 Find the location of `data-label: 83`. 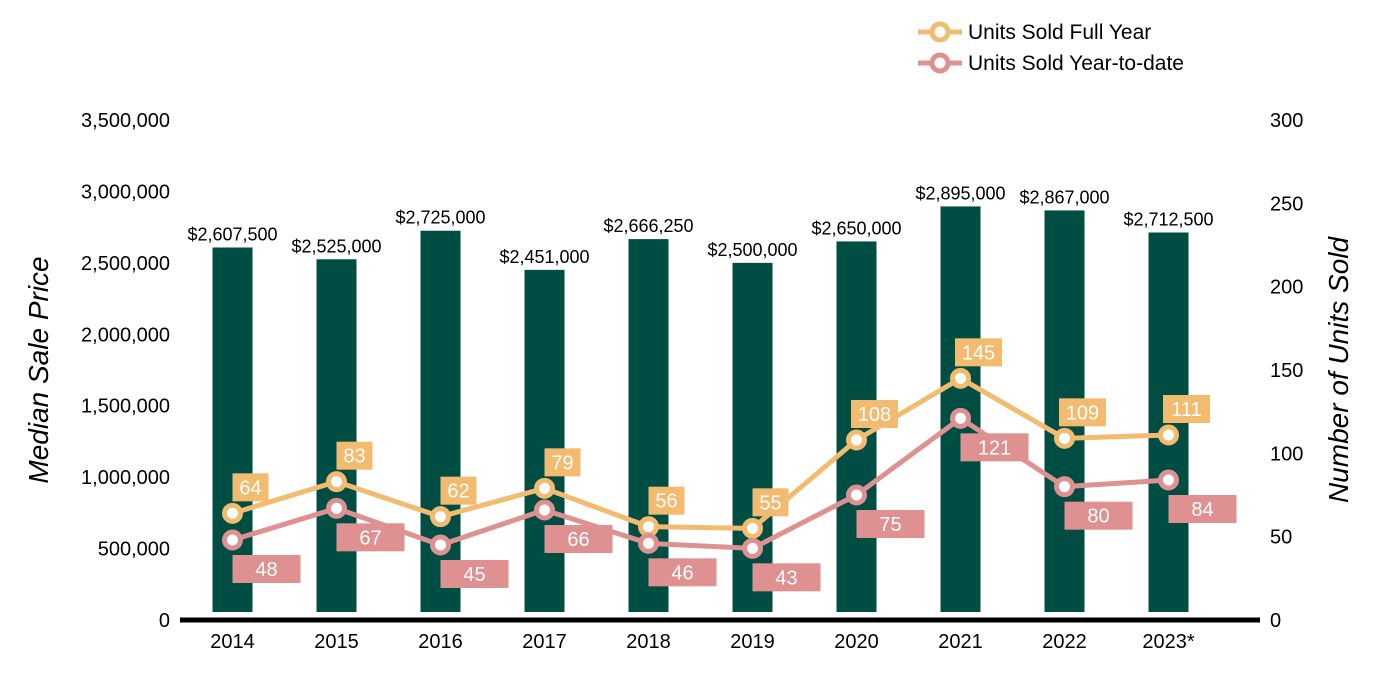

data-label: 83 is located at coordinates (354, 457).